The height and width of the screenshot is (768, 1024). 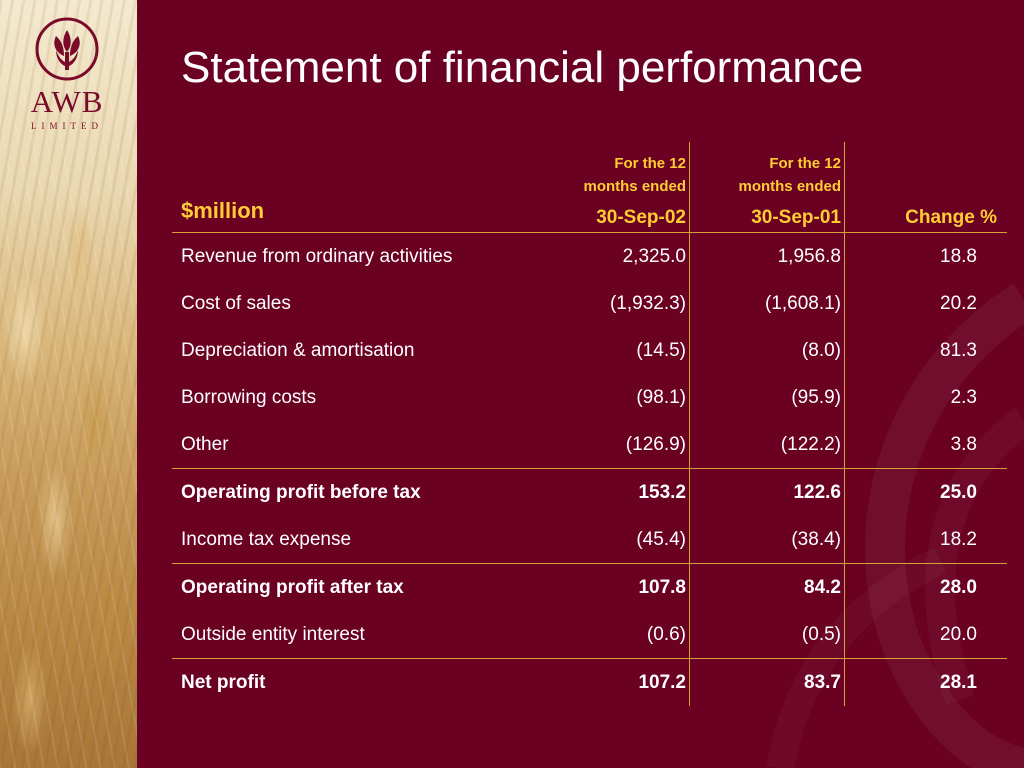 I want to click on unit-label: $million, so click(x=223, y=210).